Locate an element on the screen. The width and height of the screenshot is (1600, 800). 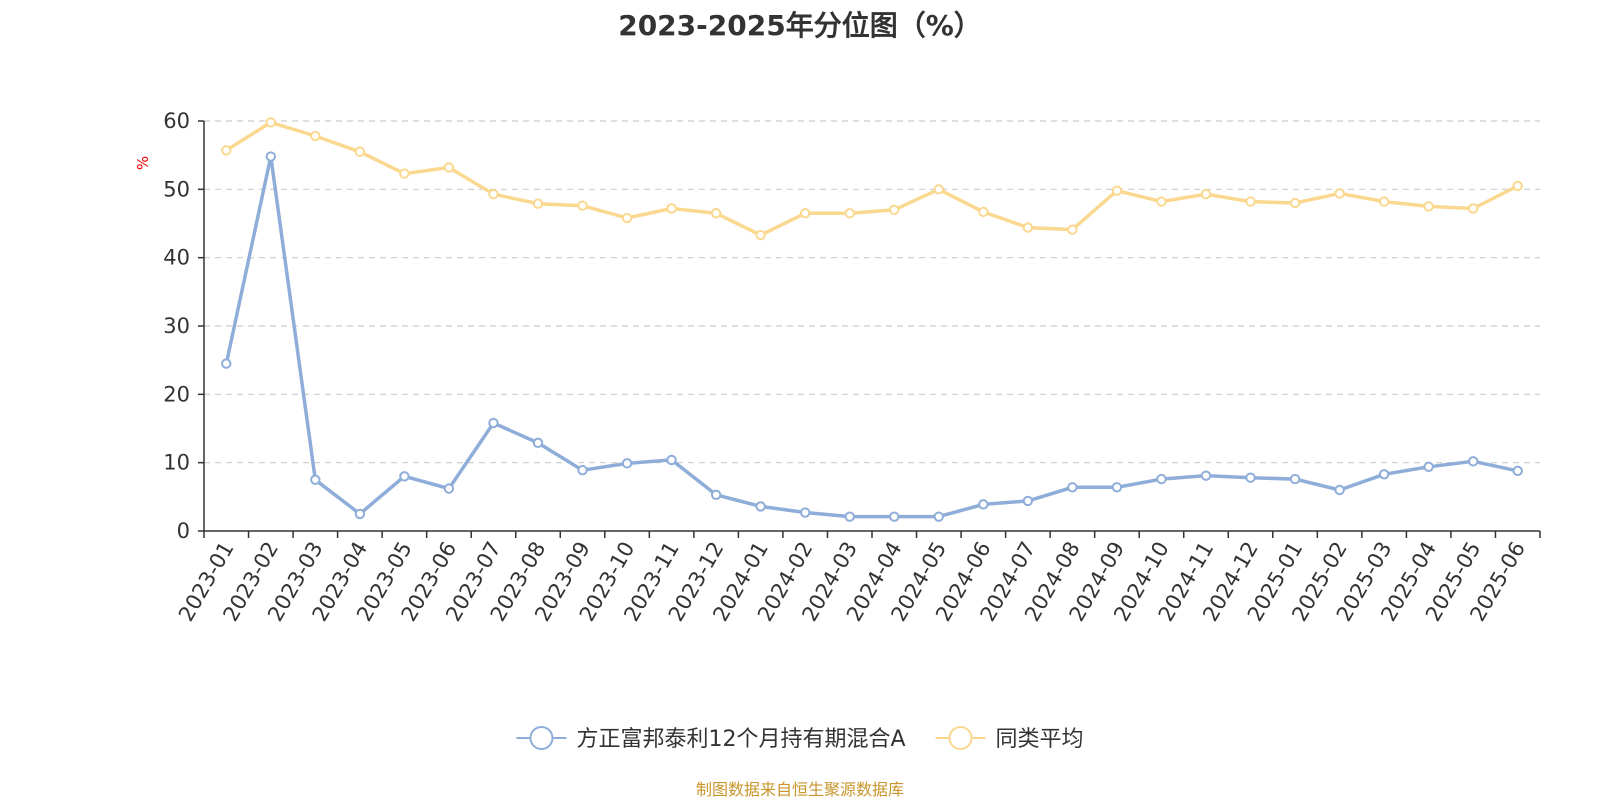
legend-item-2: 同类平均 is located at coordinates (1009, 739).